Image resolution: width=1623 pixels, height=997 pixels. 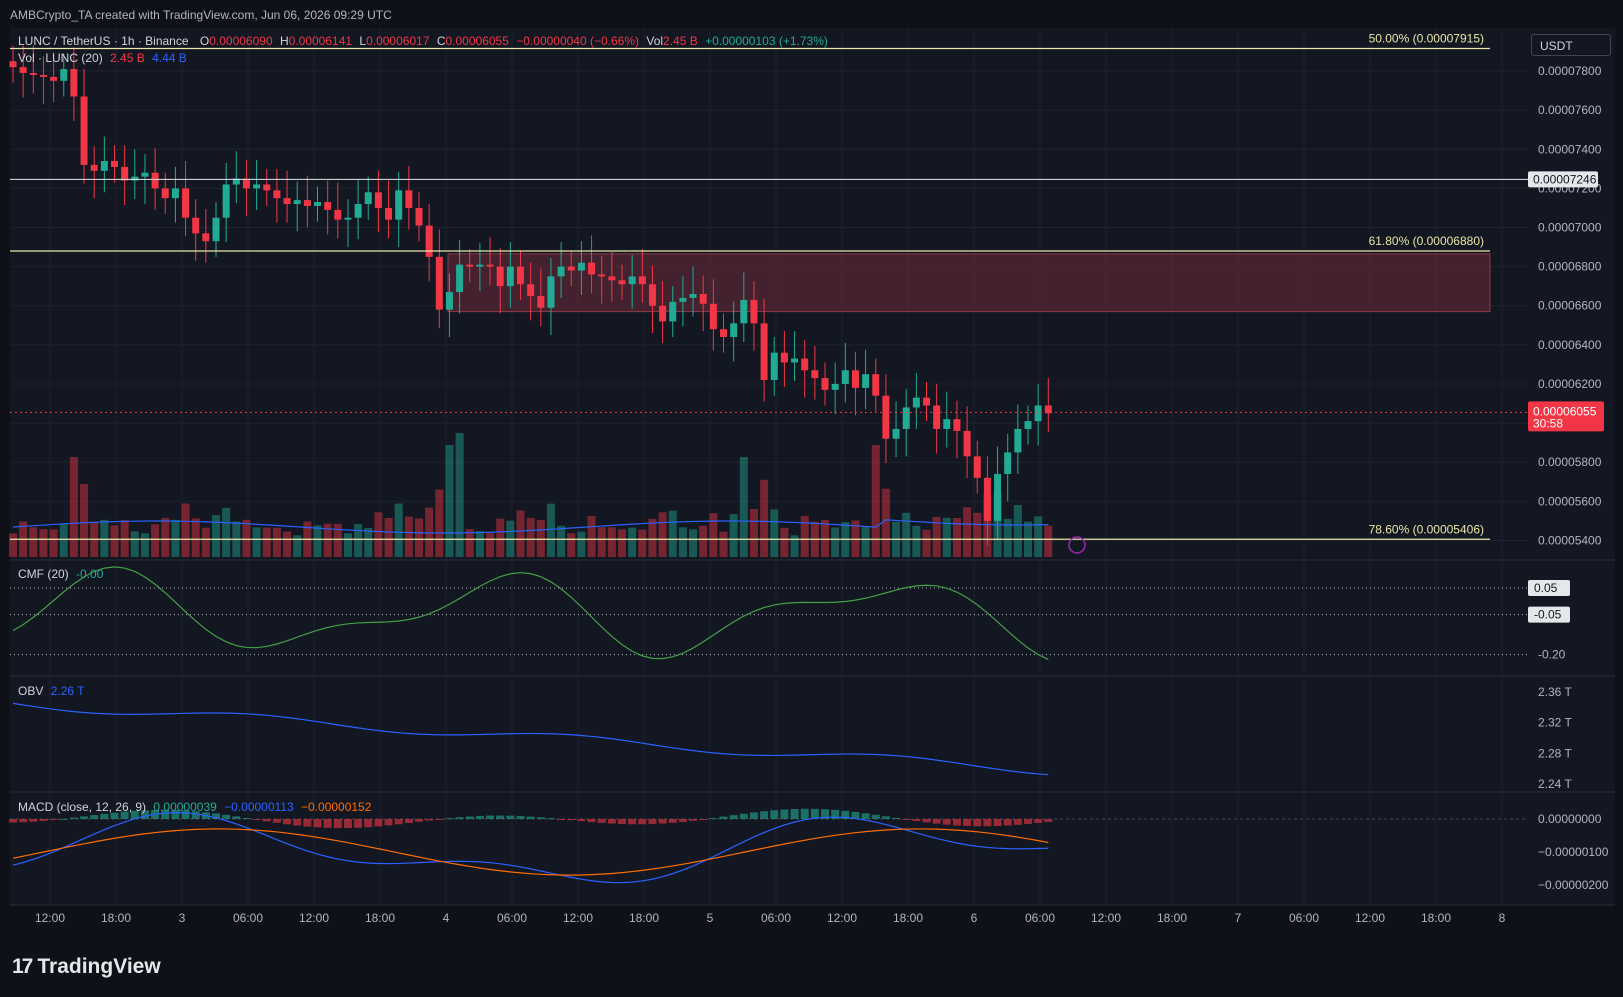 I want to click on close-value: 0.00006055, so click(x=477, y=41).